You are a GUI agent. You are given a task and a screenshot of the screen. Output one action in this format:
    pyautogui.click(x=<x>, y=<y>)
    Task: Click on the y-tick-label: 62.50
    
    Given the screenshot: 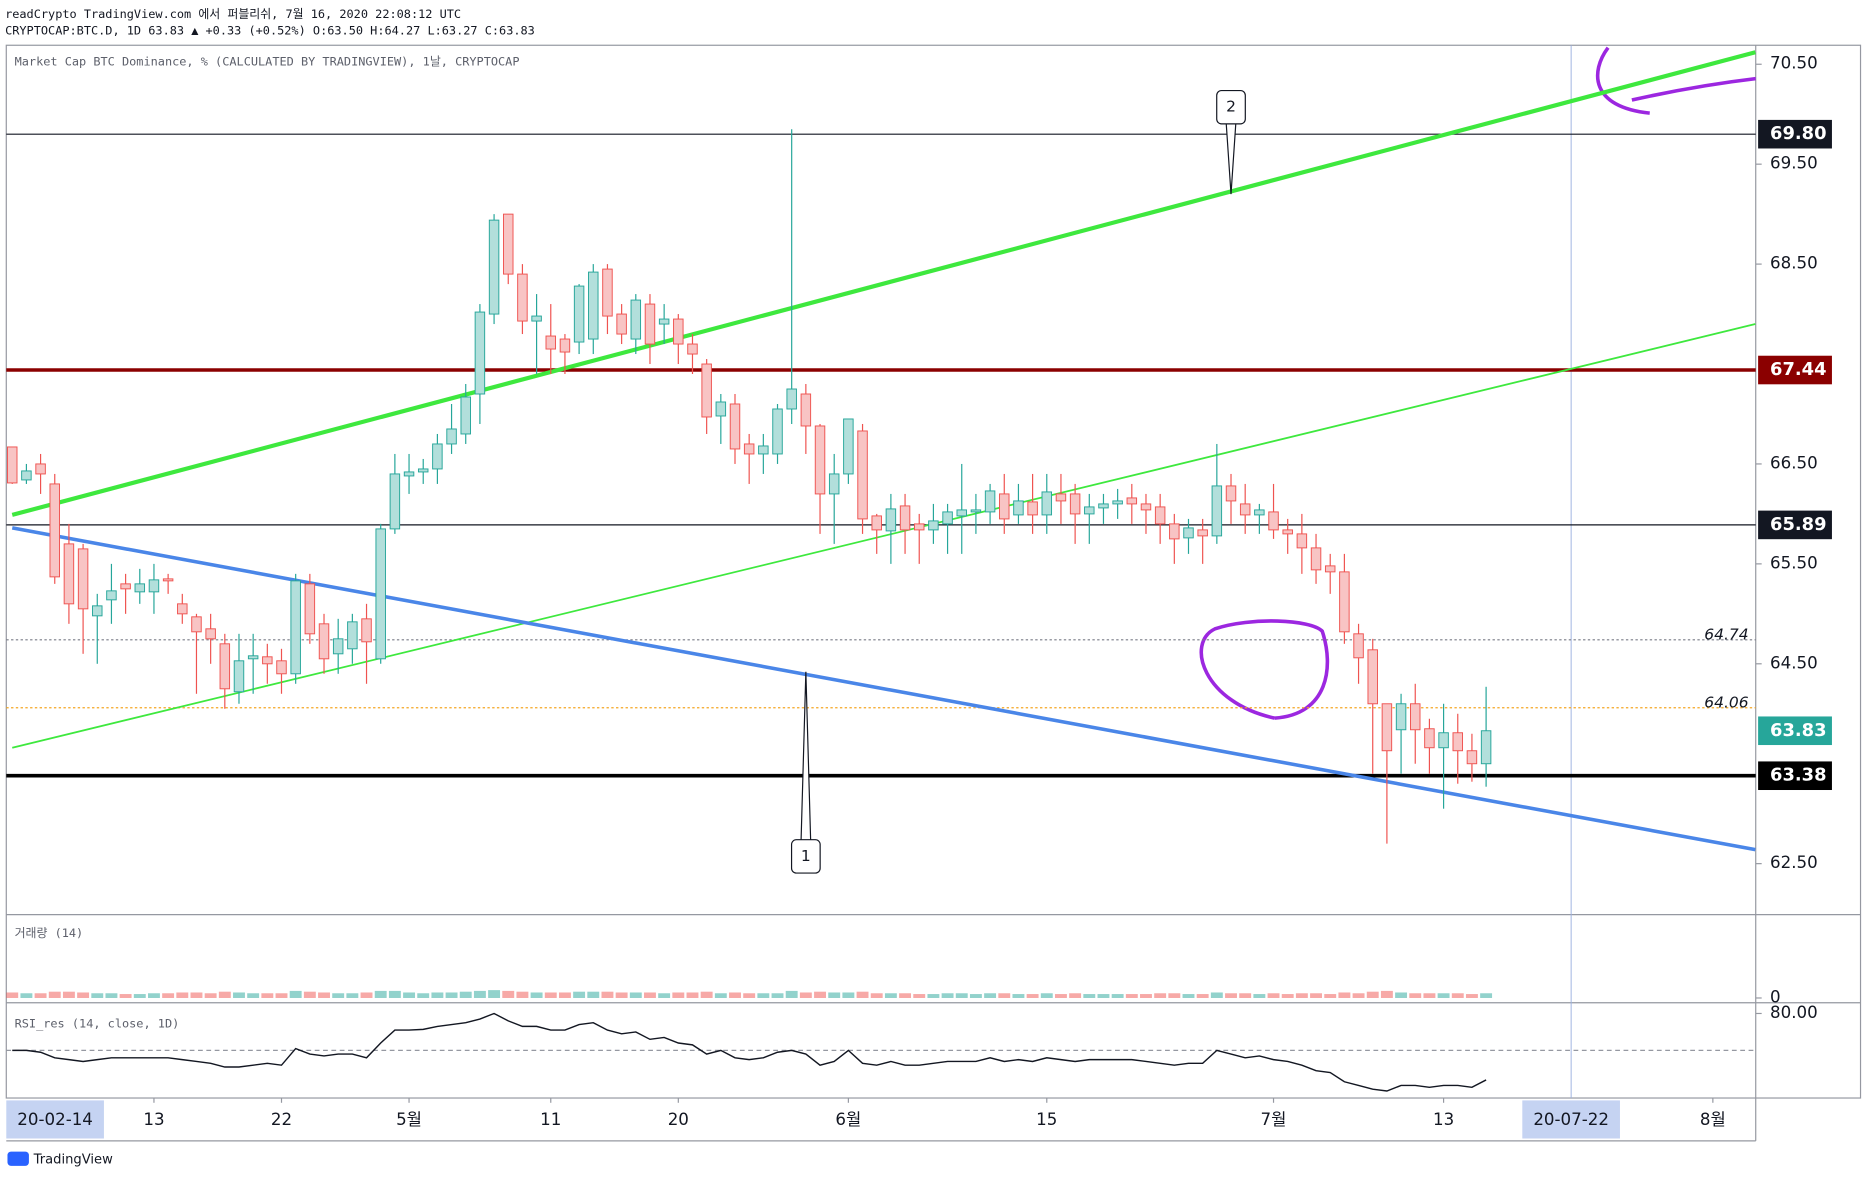 What is the action you would take?
    pyautogui.click(x=1794, y=862)
    